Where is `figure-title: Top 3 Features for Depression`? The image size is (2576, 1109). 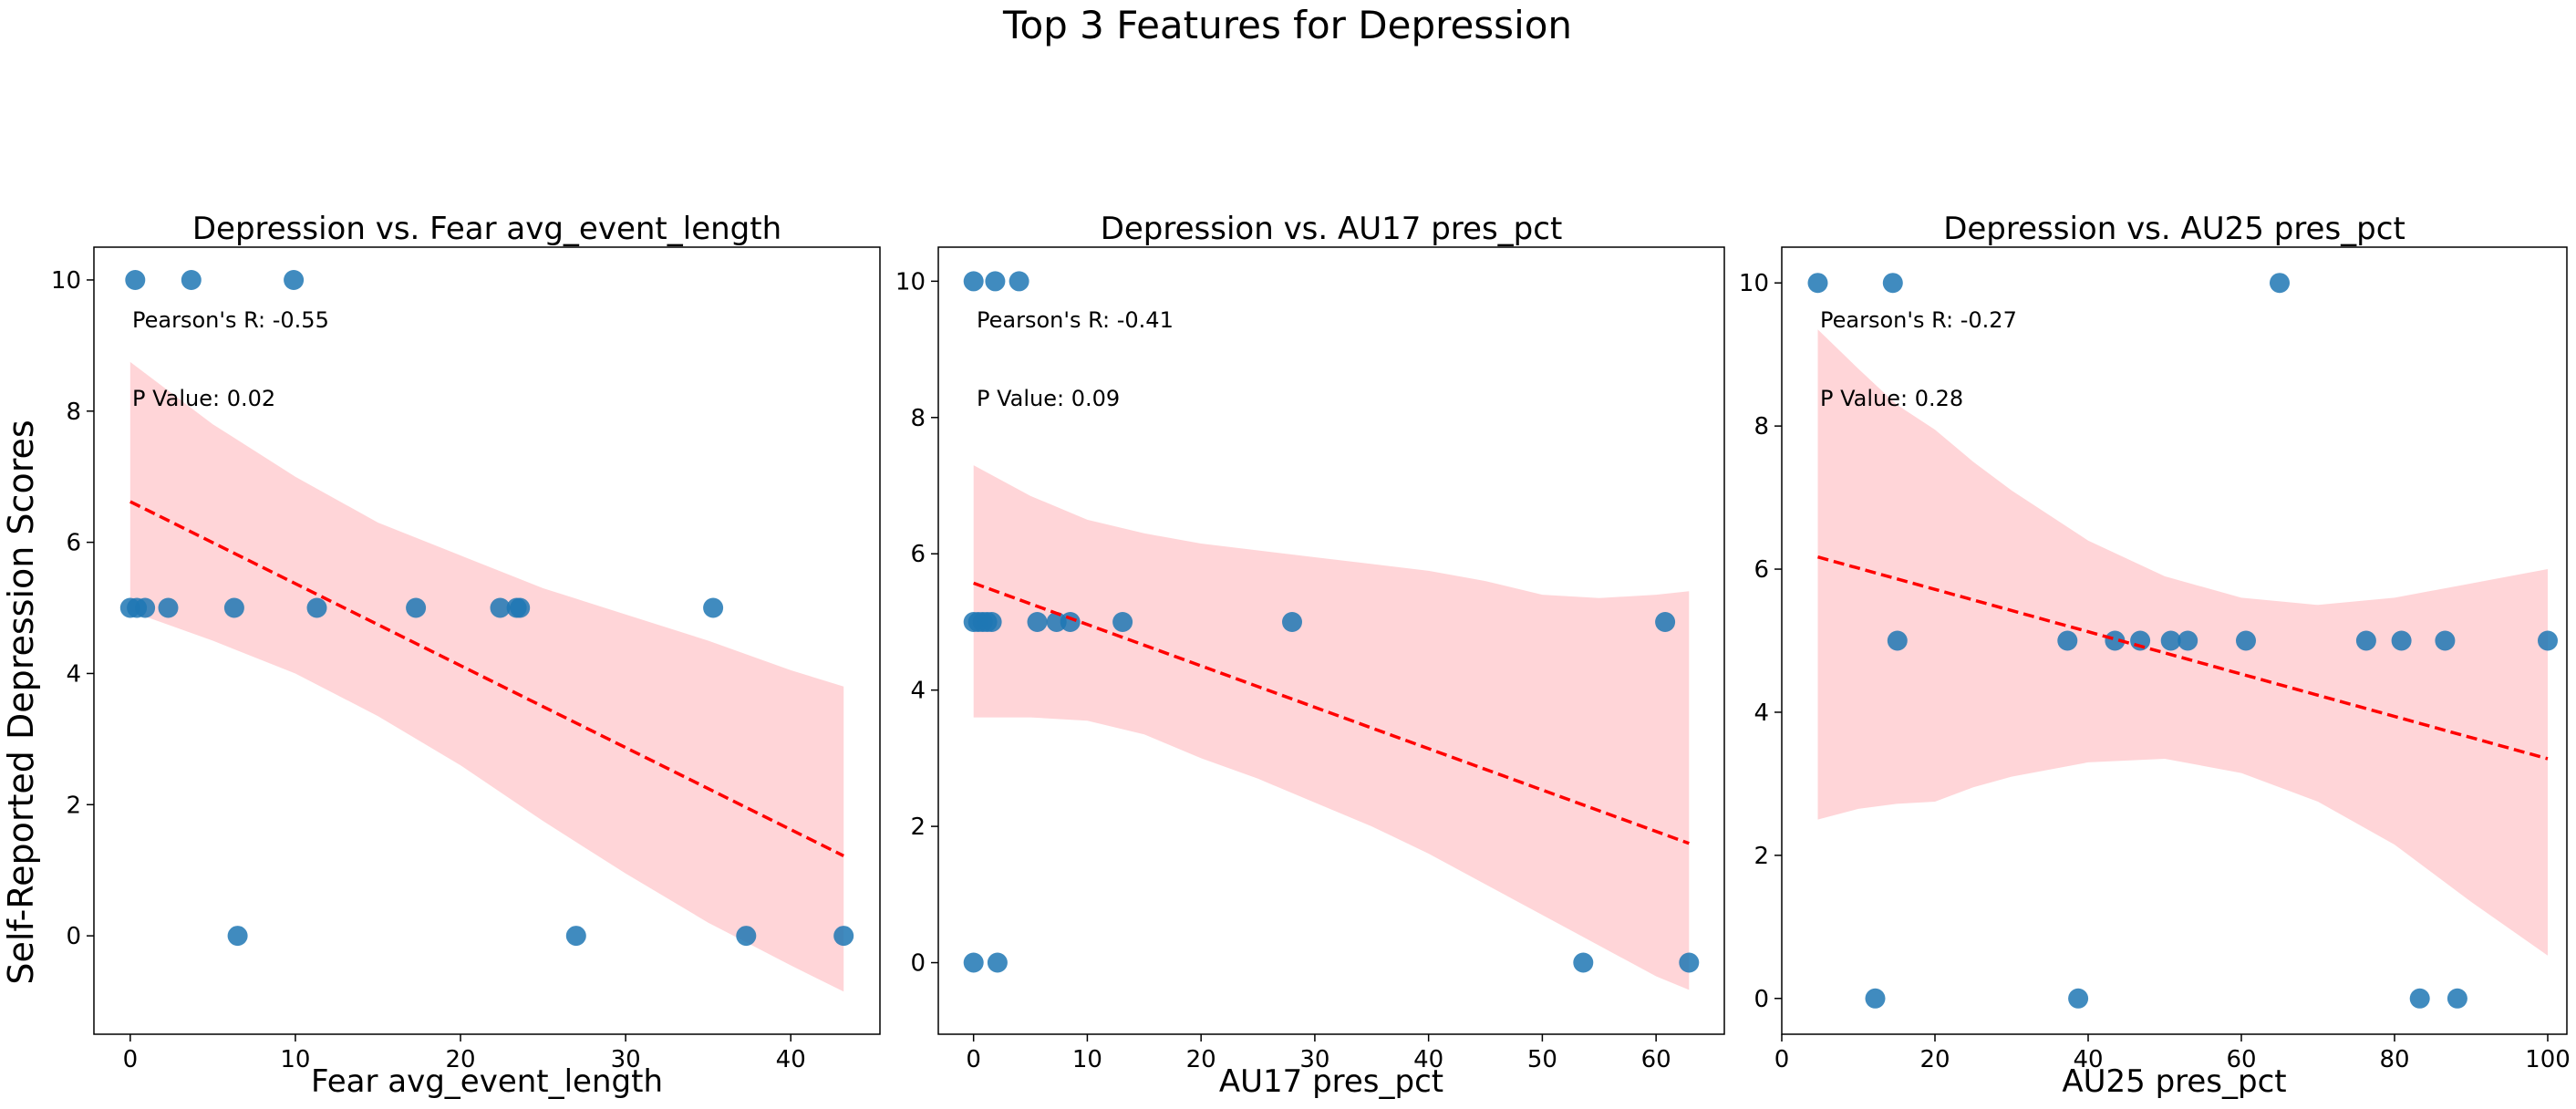 figure-title: Top 3 Features for Depression is located at coordinates (1287, 25).